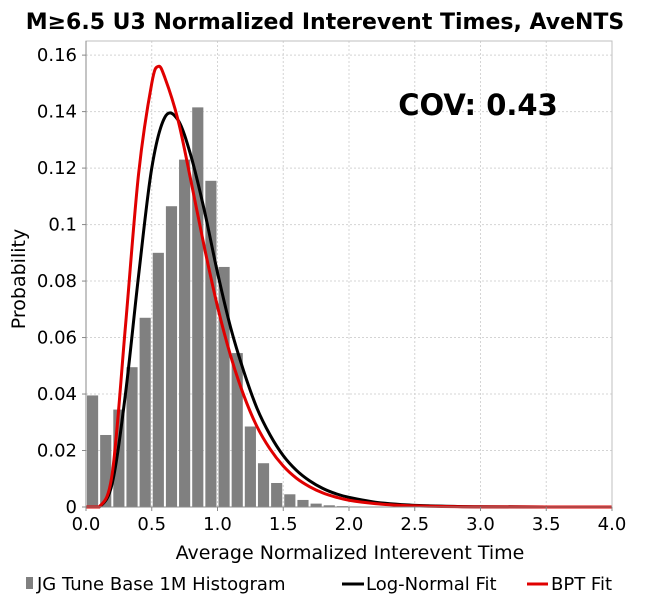 Image resolution: width=650 pixels, height=600 pixels. What do you see at coordinates (57, 451) in the screenshot?
I see `y-tick-label: 0.02` at bounding box center [57, 451].